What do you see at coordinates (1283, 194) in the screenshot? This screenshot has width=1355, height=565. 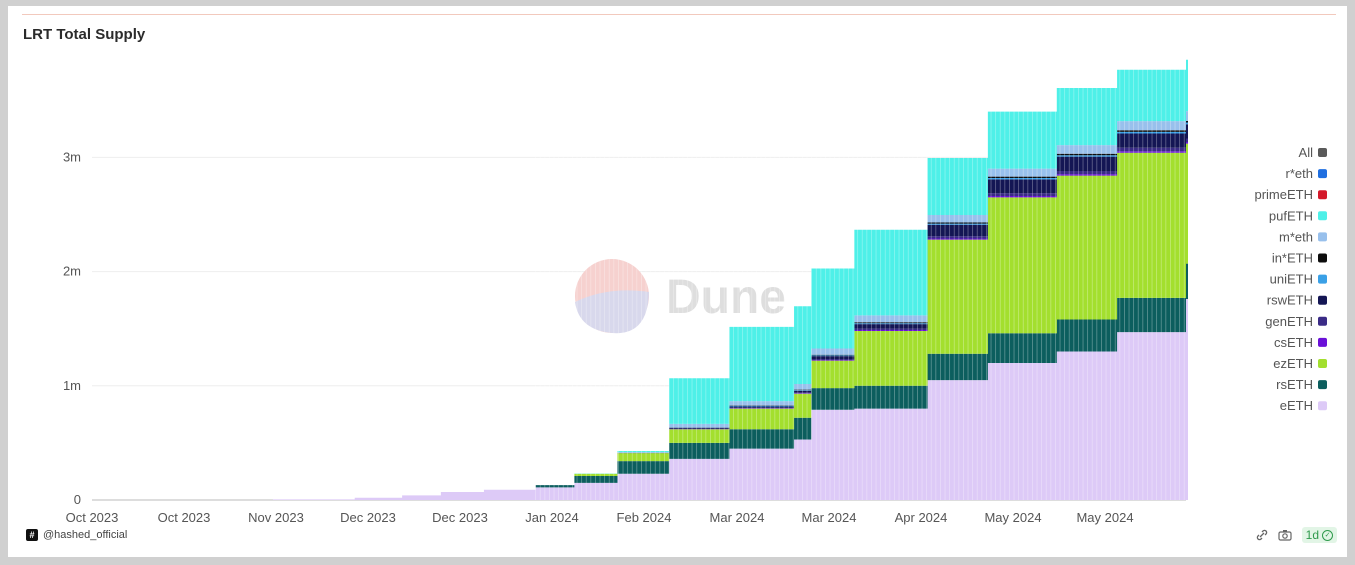 I see `legend-label: primeETH` at bounding box center [1283, 194].